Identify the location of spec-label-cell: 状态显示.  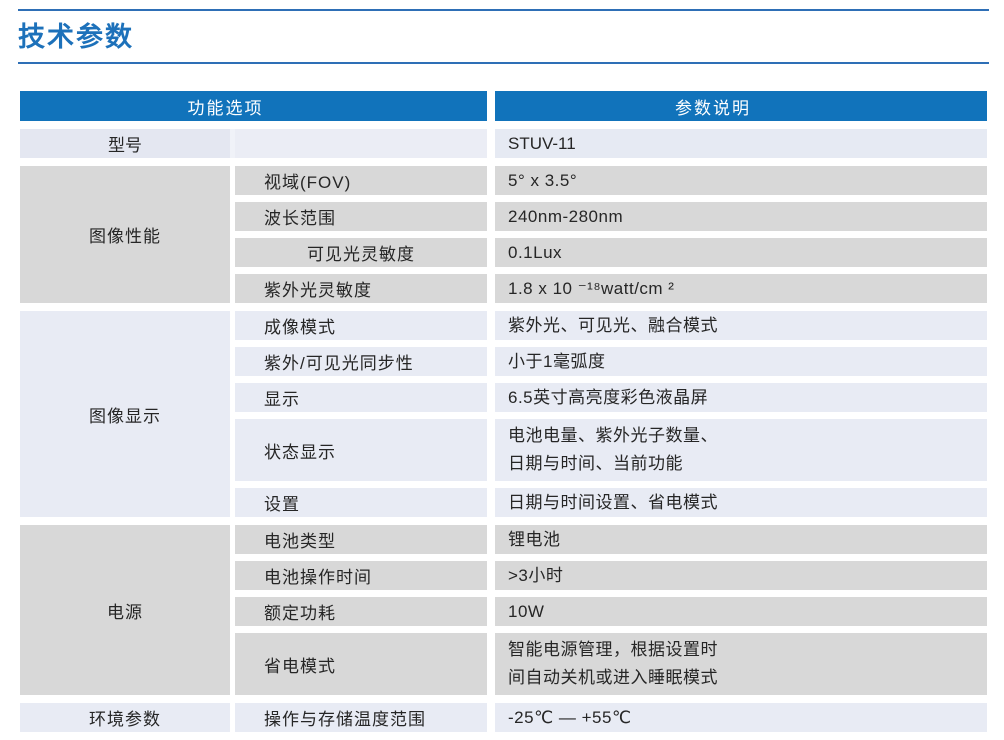
(361, 450).